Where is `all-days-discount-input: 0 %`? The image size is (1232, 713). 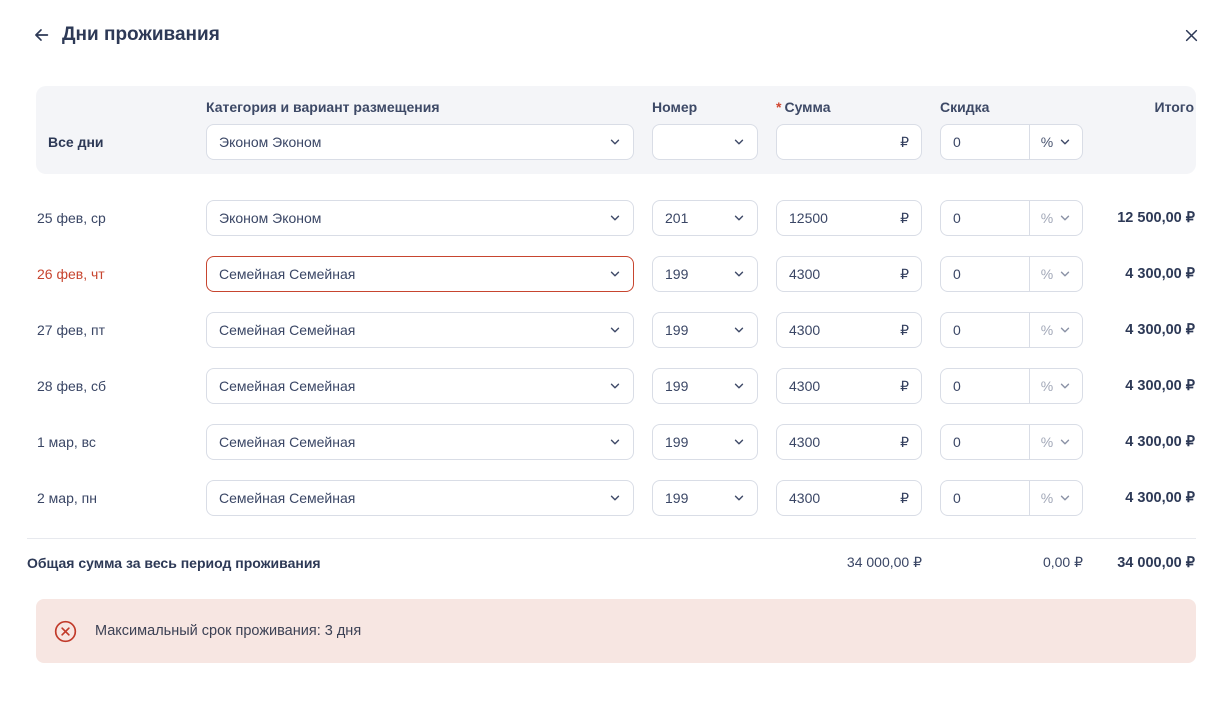 all-days-discount-input: 0 % is located at coordinates (1011, 142).